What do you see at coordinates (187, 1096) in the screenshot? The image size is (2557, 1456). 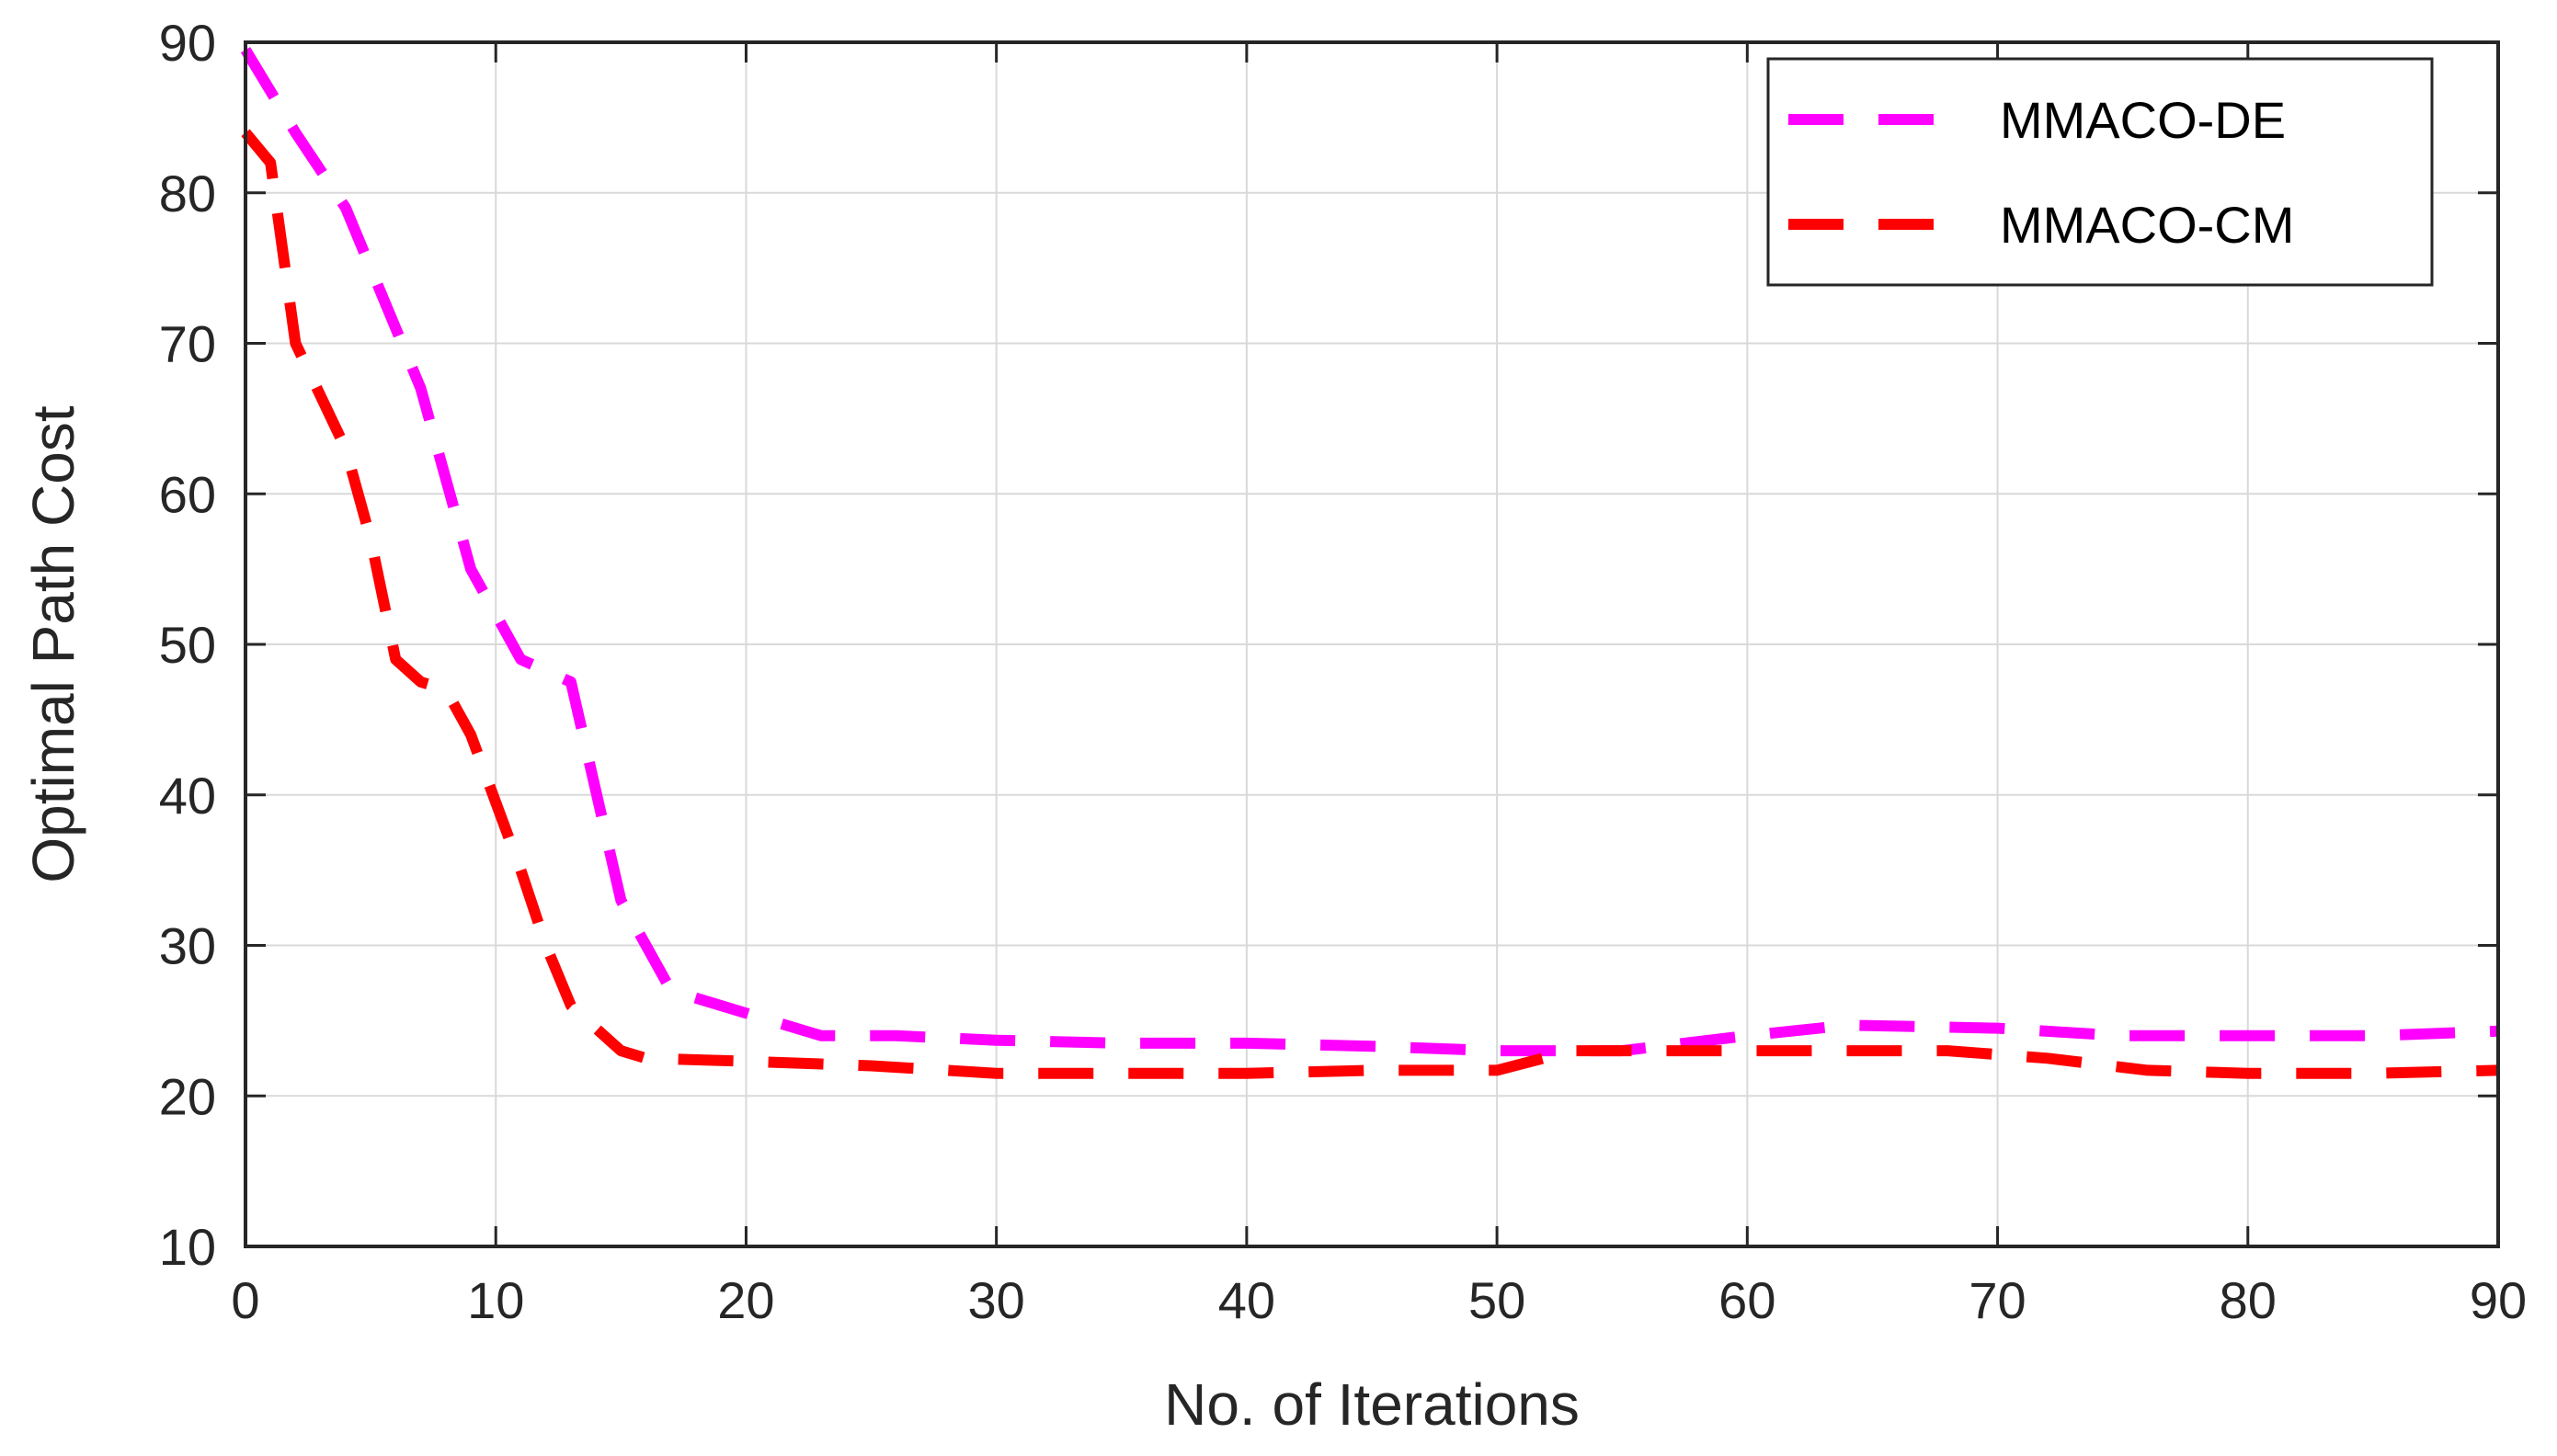 I see `y-tick-label: 20` at bounding box center [187, 1096].